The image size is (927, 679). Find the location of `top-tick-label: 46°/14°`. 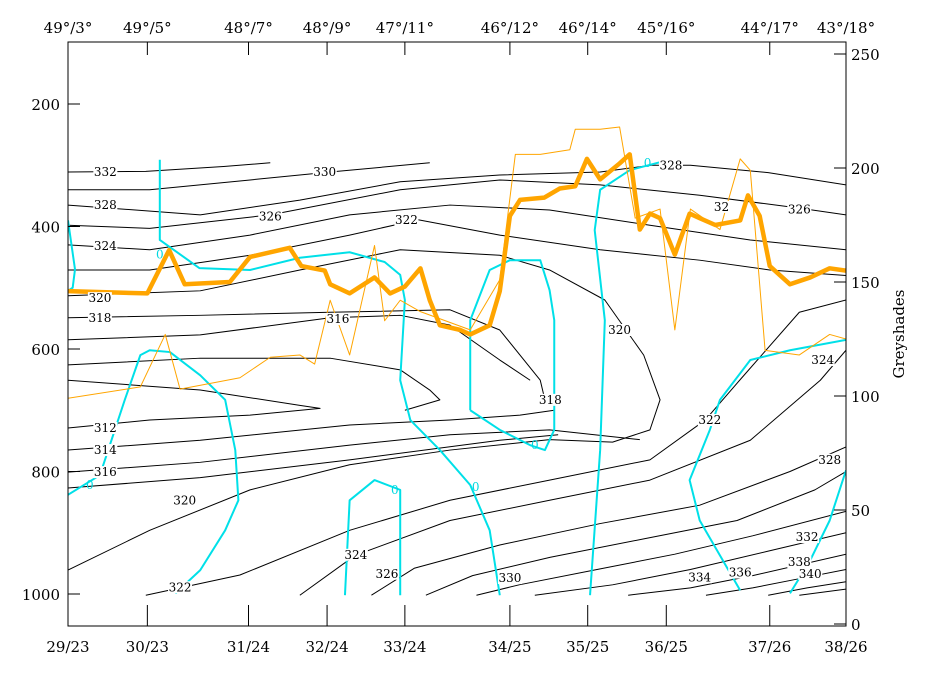

top-tick-label: 46°/14° is located at coordinates (588, 28).